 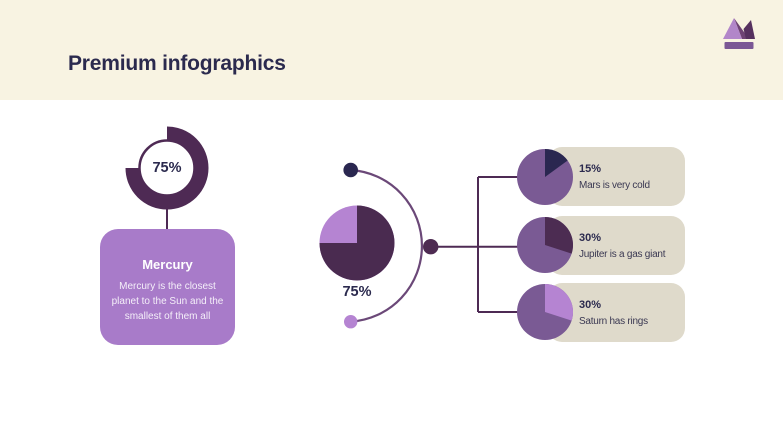 I want to click on flow-dot-bottom, so click(x=351, y=322).